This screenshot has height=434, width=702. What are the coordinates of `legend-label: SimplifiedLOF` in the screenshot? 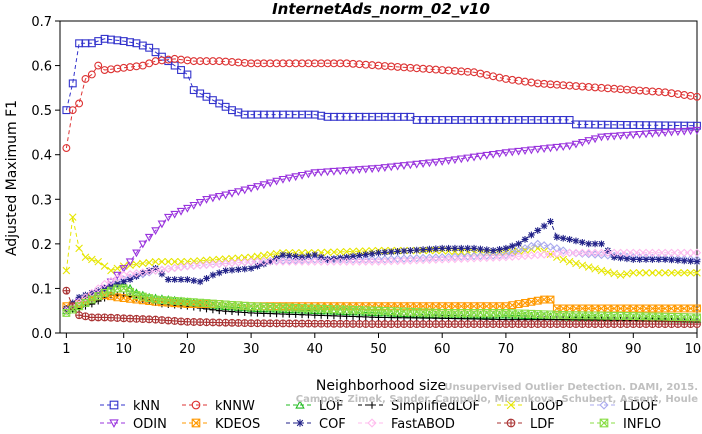 It's located at (435, 406).